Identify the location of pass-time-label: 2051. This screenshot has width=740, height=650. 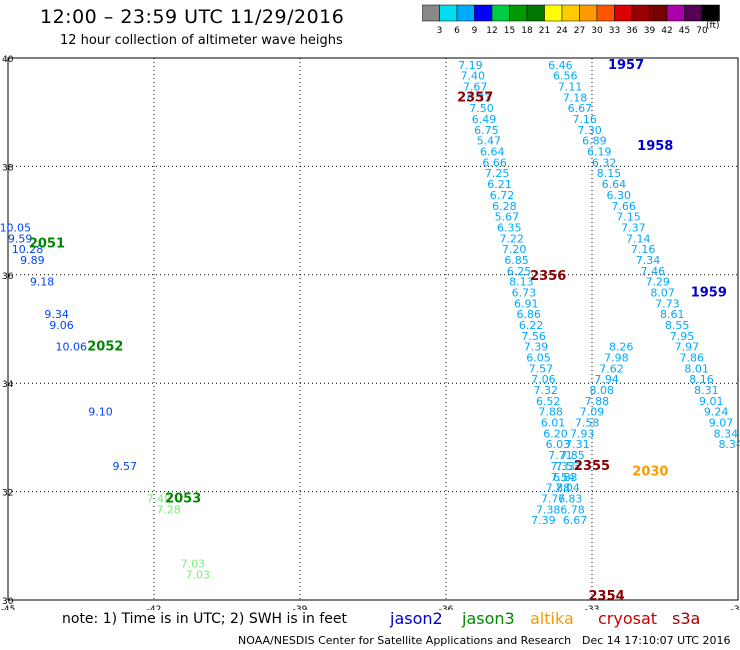
(47, 244).